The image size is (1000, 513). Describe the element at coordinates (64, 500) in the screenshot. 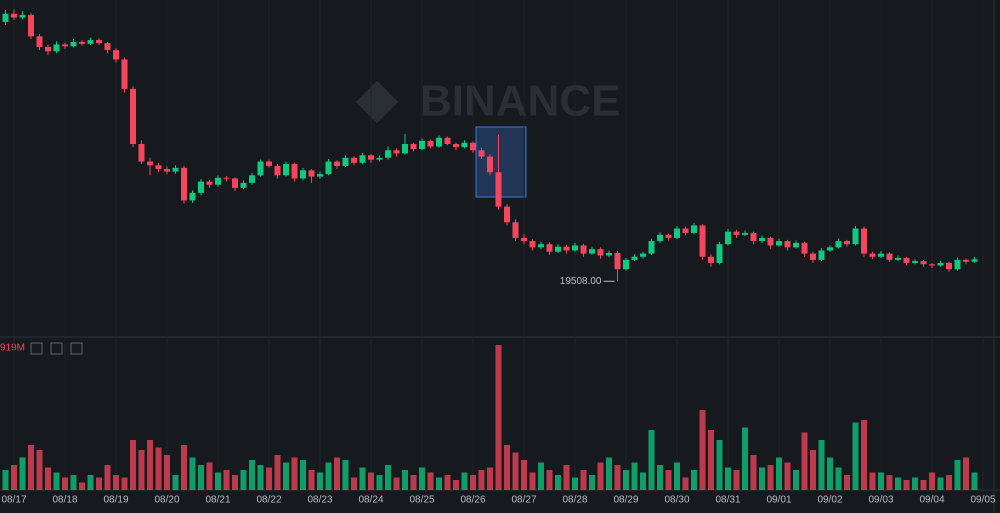

I see `x-tick-label: 08/18` at that location.